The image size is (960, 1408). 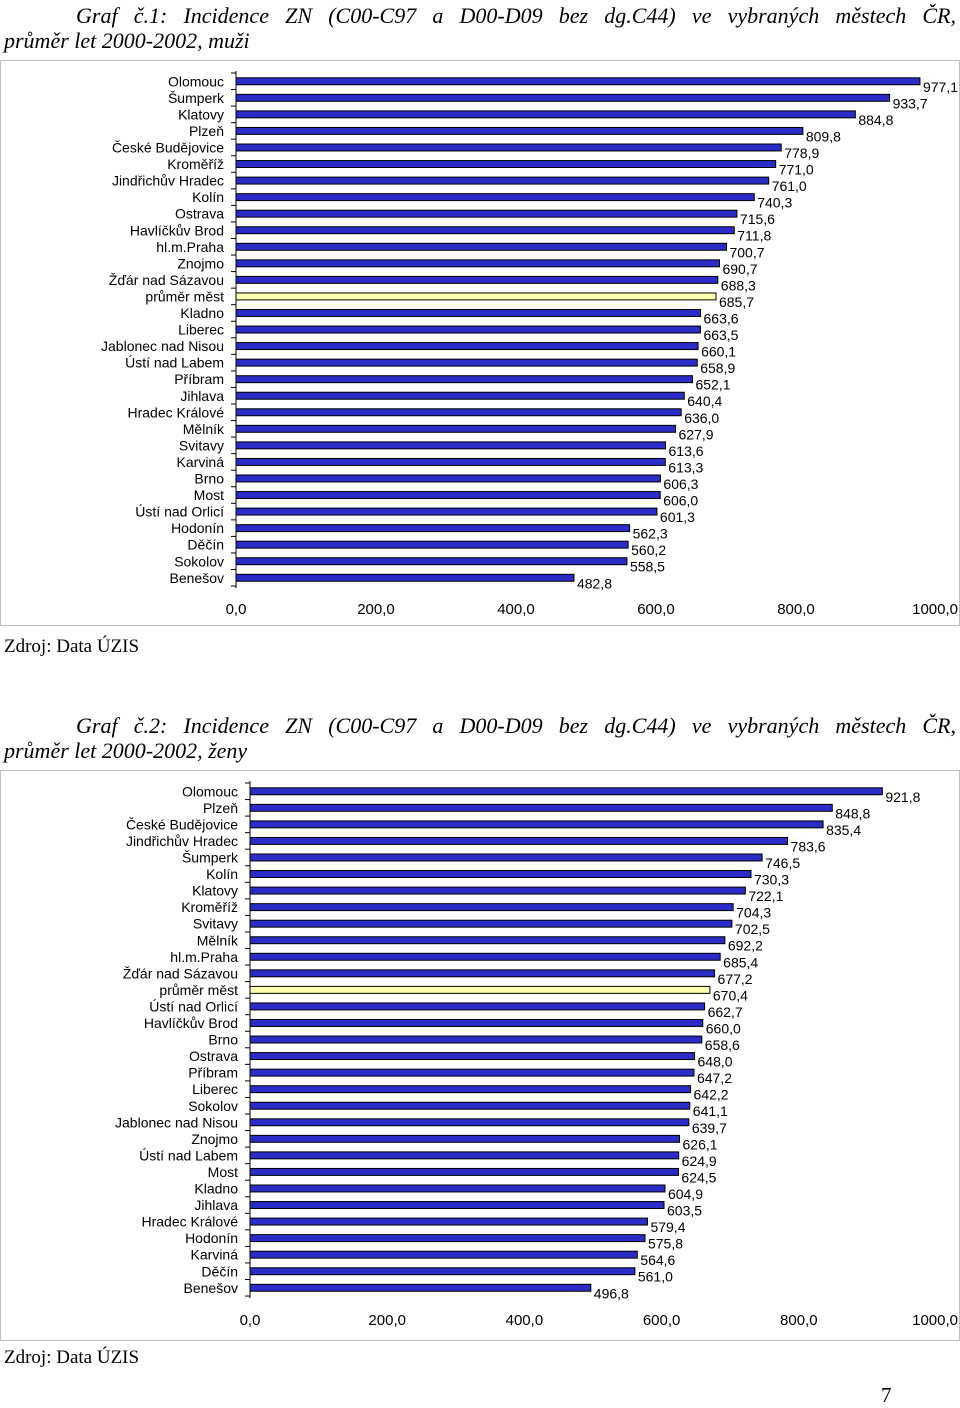 I want to click on value-label: 579,4, so click(x=667, y=1227).